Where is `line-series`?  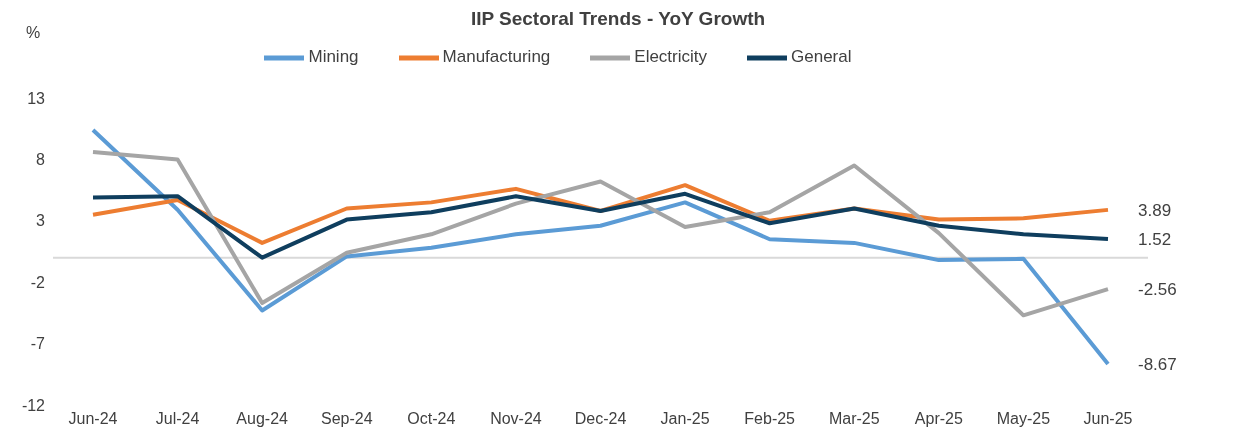
line-series is located at coordinates (600, 225).